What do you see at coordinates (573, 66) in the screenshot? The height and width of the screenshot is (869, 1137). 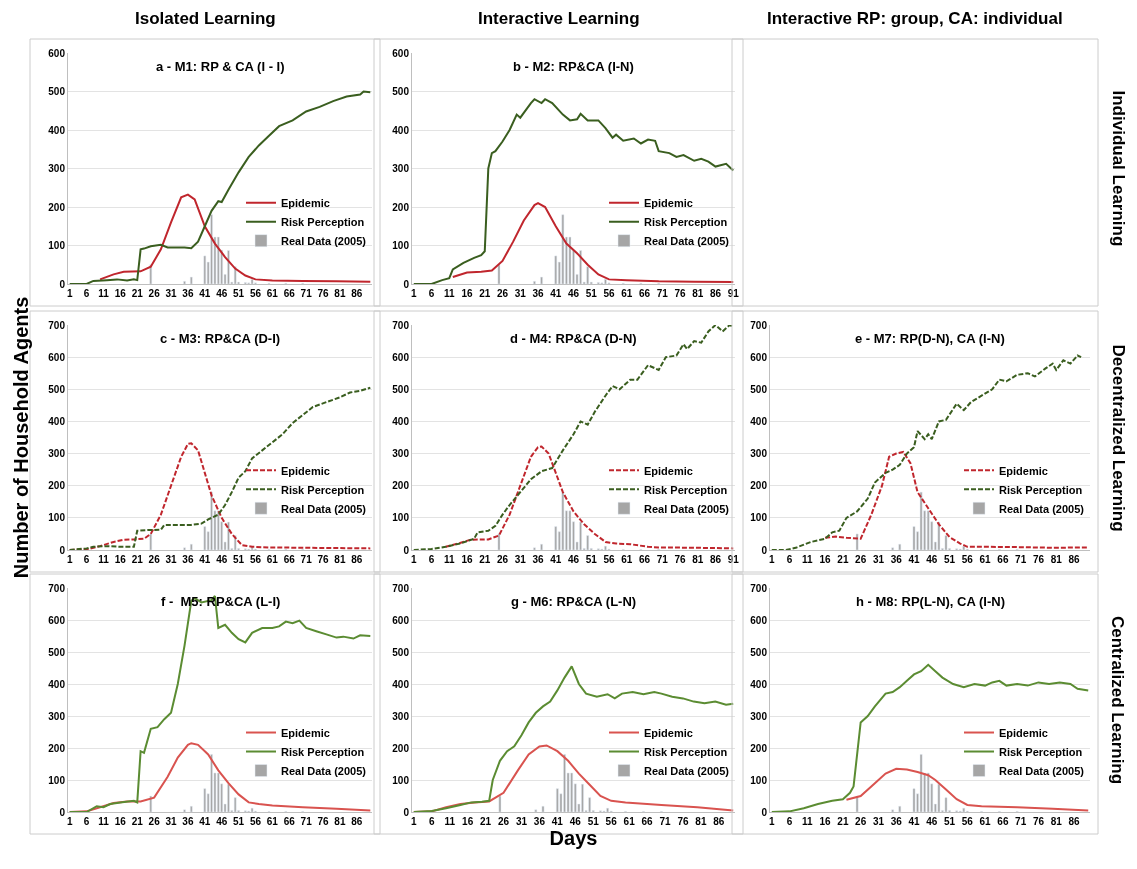 I see `text: b - M2: RP&CA (I-N)` at bounding box center [573, 66].